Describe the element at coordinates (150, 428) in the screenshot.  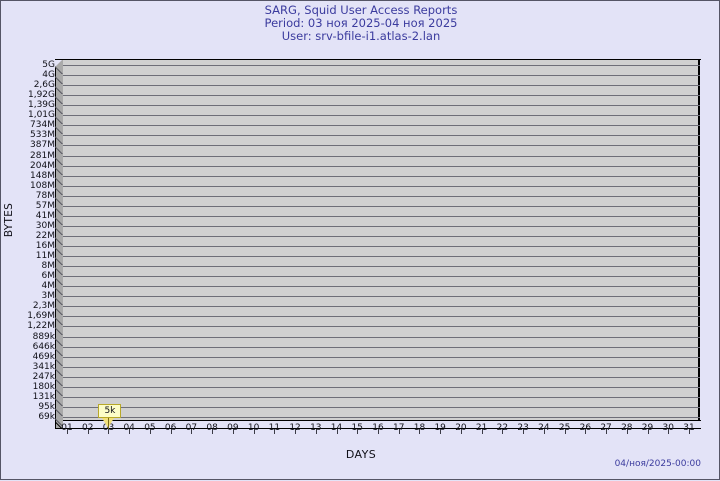
I see `x-axis-tick-label: 05` at that location.